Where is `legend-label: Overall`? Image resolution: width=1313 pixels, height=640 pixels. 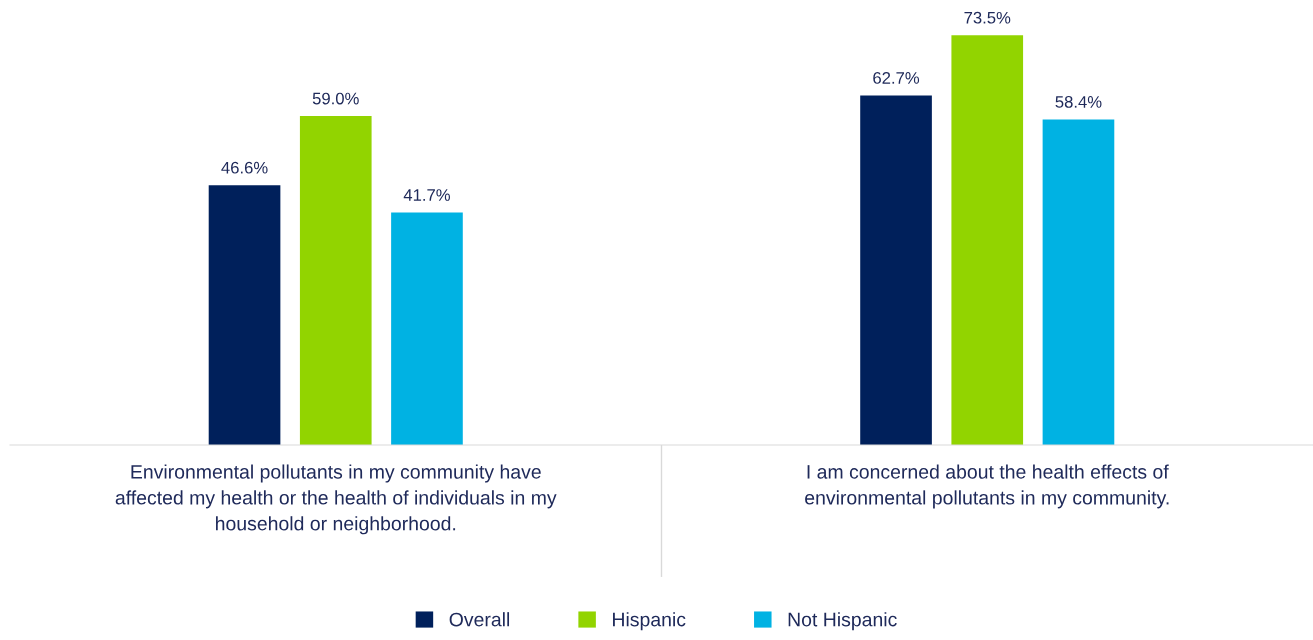
legend-label: Overall is located at coordinates (479, 619).